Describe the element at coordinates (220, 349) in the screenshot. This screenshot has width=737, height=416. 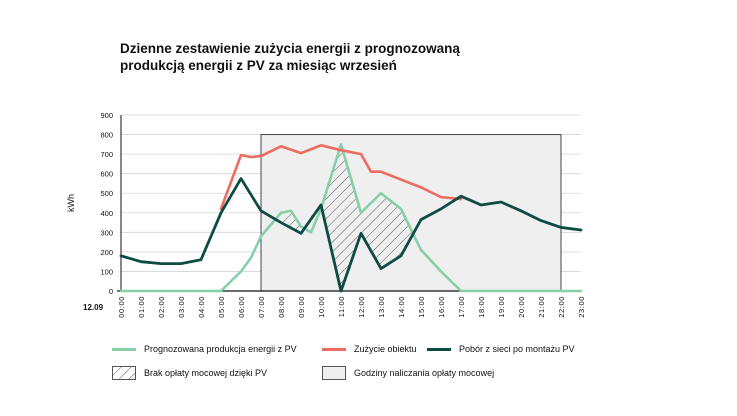
I see `legend-label-pv: Prognozowana produkcja energii z PV` at that location.